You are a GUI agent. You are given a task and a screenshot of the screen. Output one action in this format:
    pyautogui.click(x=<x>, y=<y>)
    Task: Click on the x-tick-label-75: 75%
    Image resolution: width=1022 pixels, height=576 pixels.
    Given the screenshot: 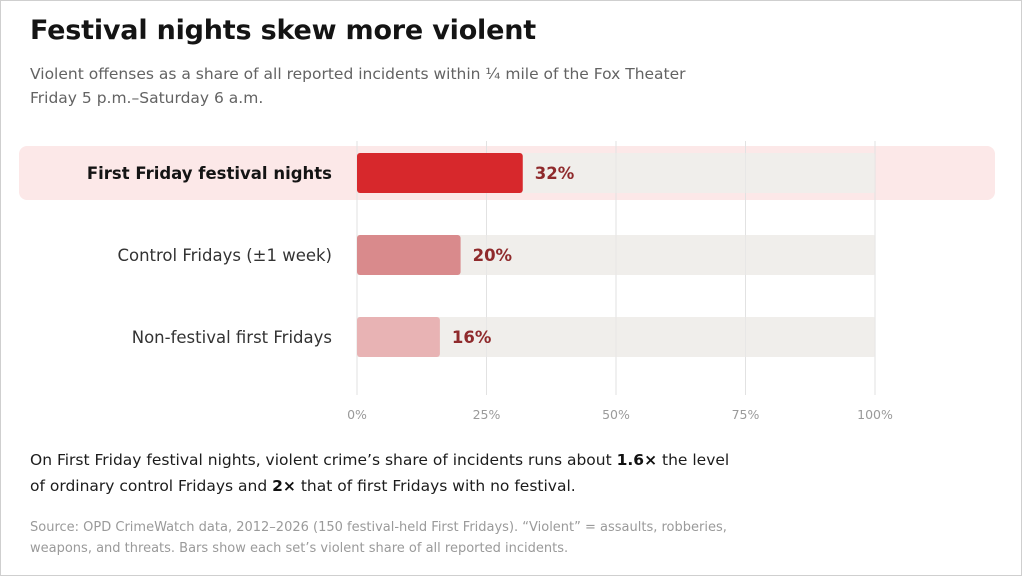 What is the action you would take?
    pyautogui.click(x=746, y=414)
    